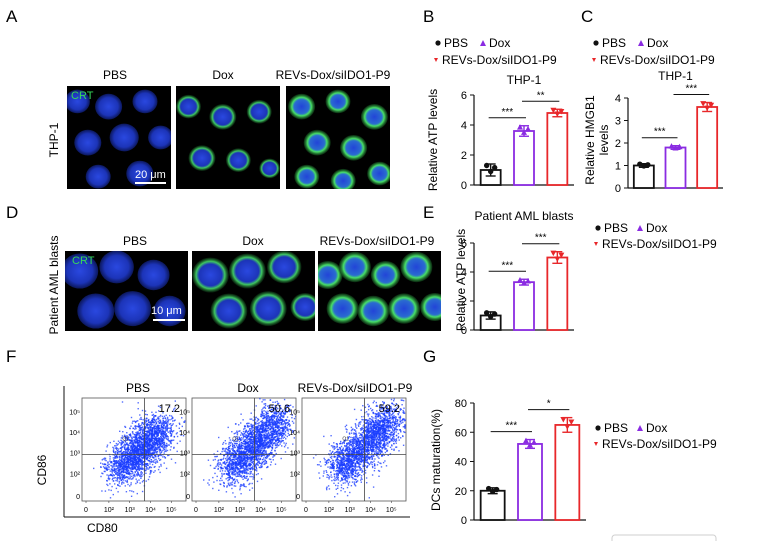 The image size is (770, 541). What do you see at coordinates (196, 510) in the screenshot?
I see `flow-x-tick: 0` at bounding box center [196, 510].